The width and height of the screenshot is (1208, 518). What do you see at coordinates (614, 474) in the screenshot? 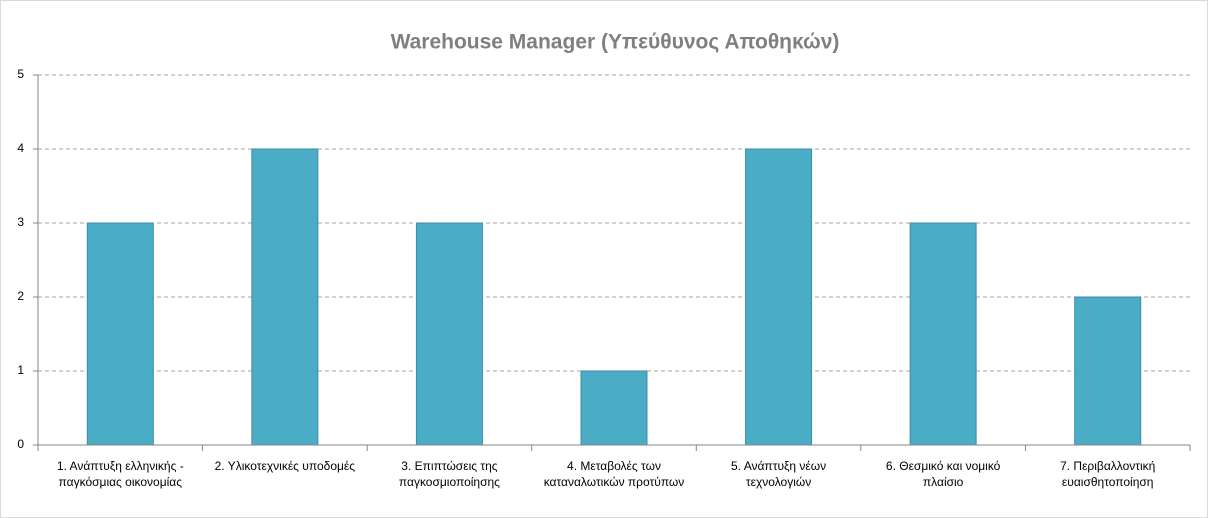
I see `x-tick-label: 4. Μεταβολές των καταναλωτικών προτύπων` at bounding box center [614, 474].